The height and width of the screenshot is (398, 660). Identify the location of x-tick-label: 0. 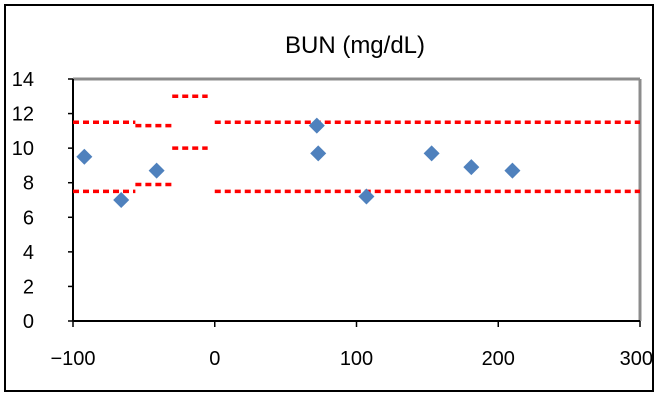
(214, 359).